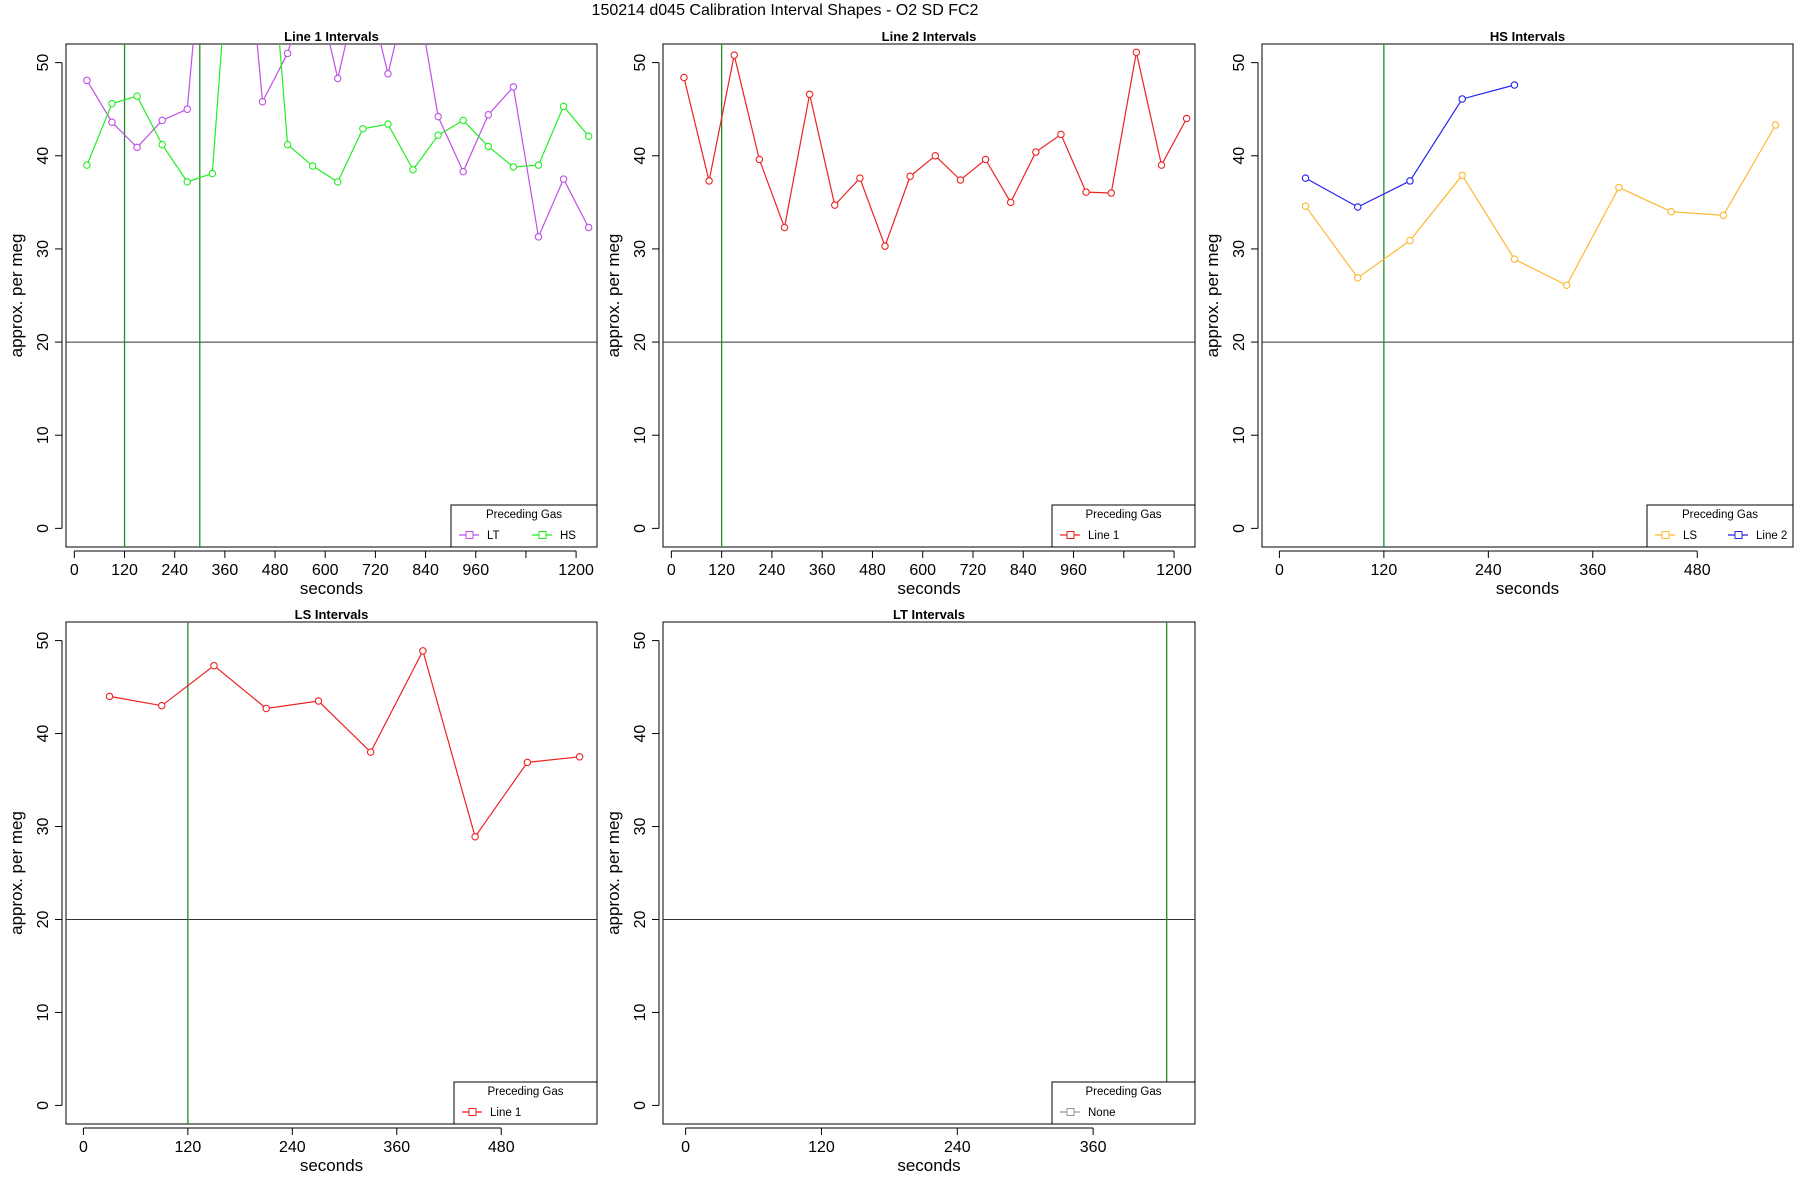  What do you see at coordinates (1541, 205) in the screenshot?
I see `series-line-ls` at bounding box center [1541, 205].